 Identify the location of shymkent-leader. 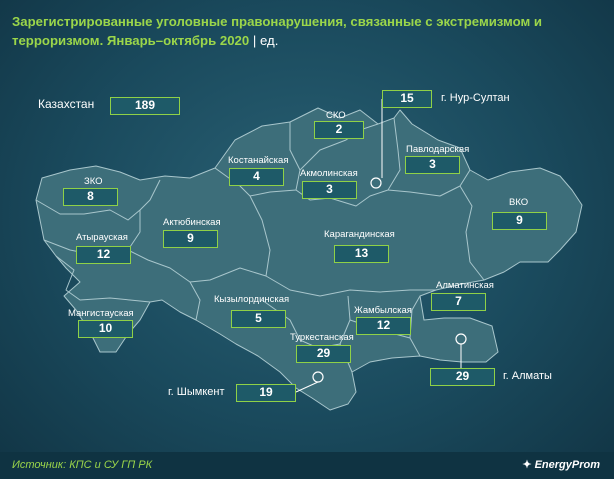
(307, 387).